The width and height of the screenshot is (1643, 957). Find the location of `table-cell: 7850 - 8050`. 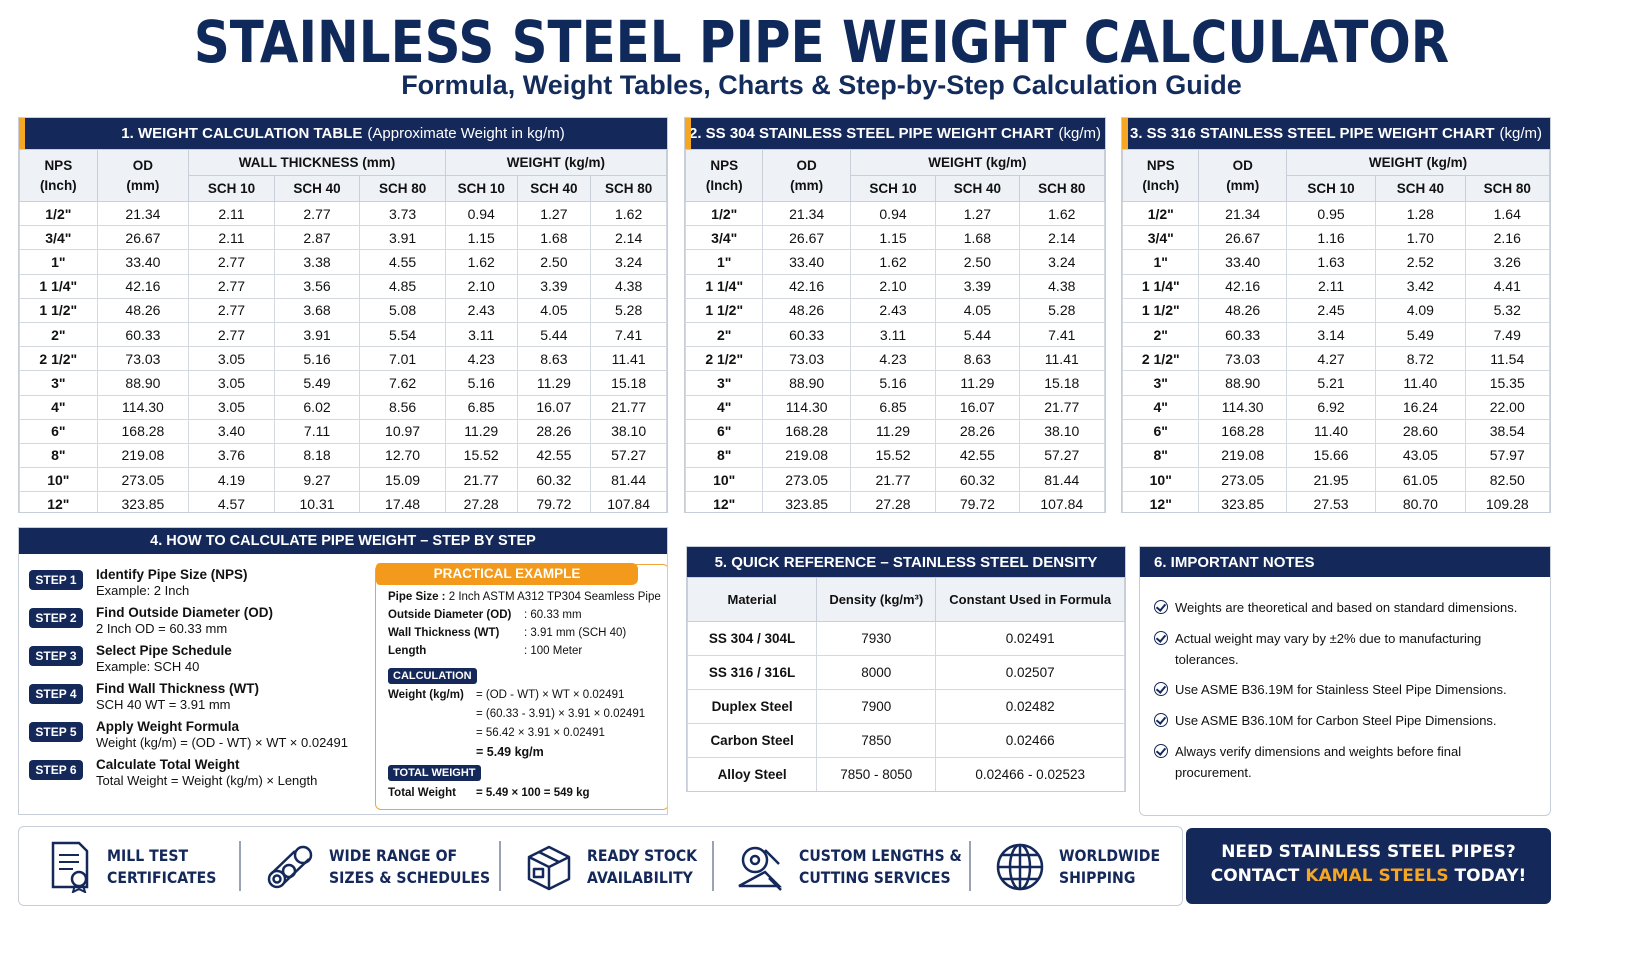

table-cell: 7850 - 8050 is located at coordinates (876, 774).